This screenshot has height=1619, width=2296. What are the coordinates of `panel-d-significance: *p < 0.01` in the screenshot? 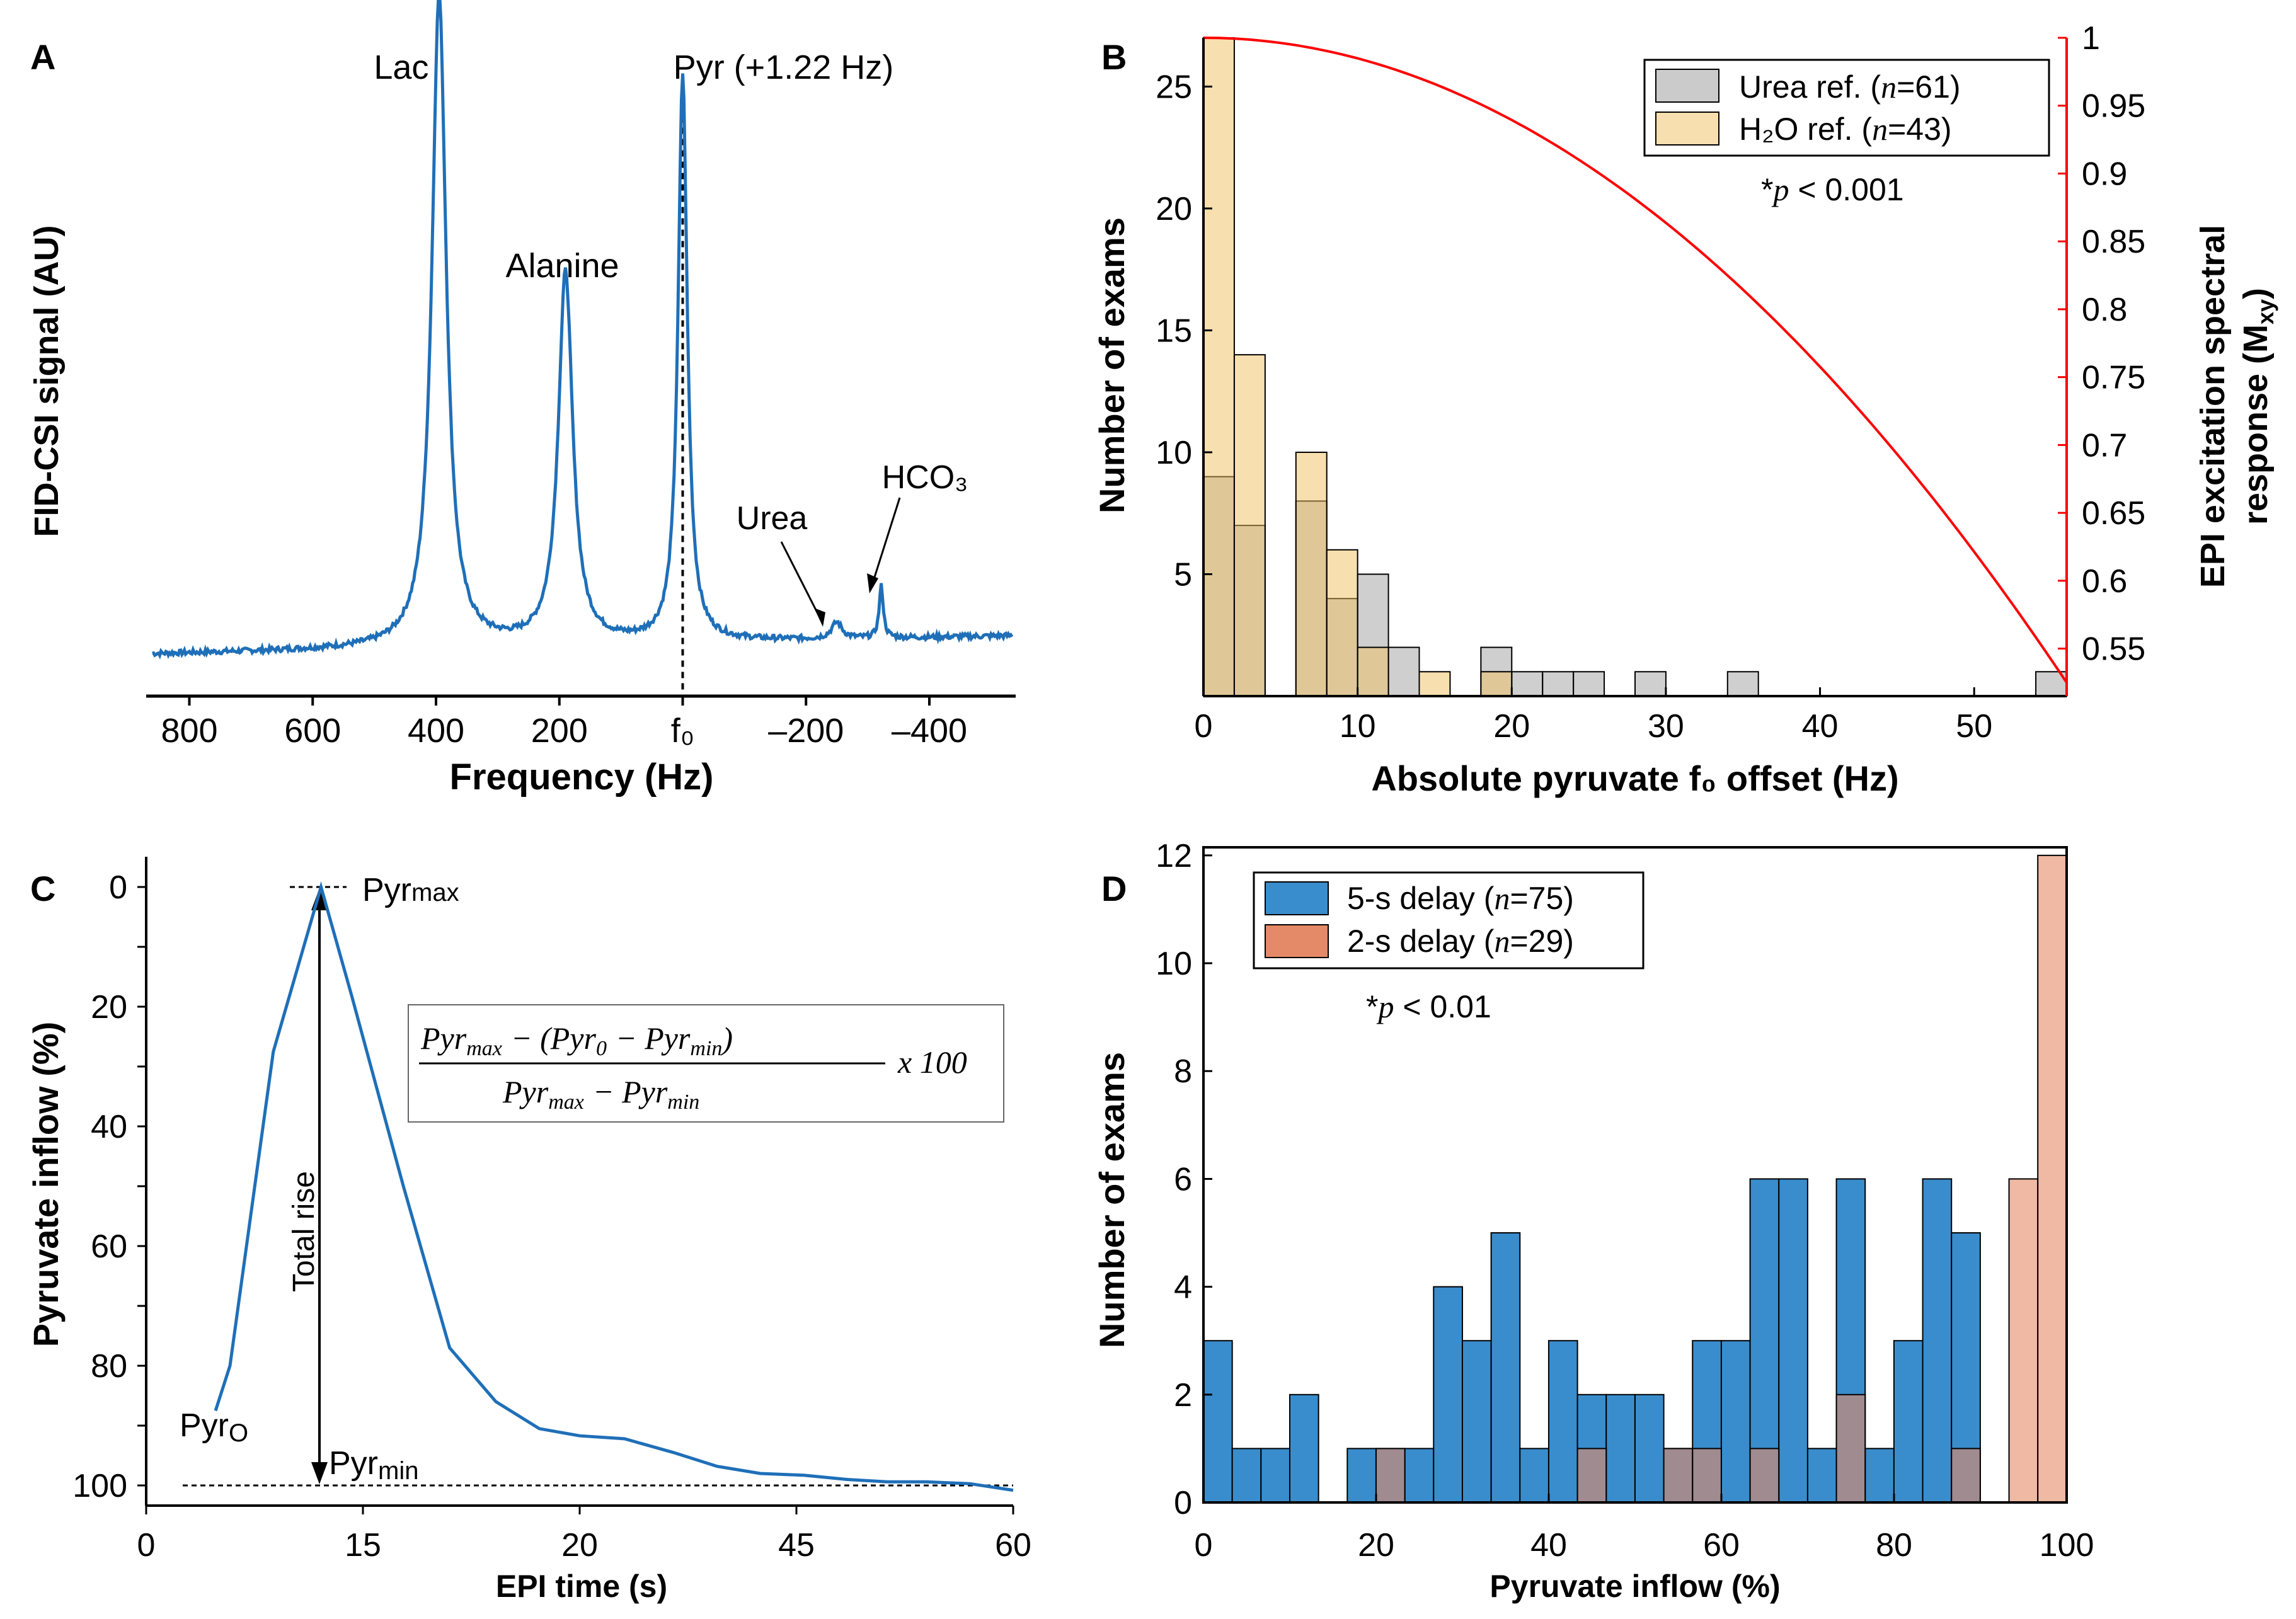 It's located at (1428, 1007).